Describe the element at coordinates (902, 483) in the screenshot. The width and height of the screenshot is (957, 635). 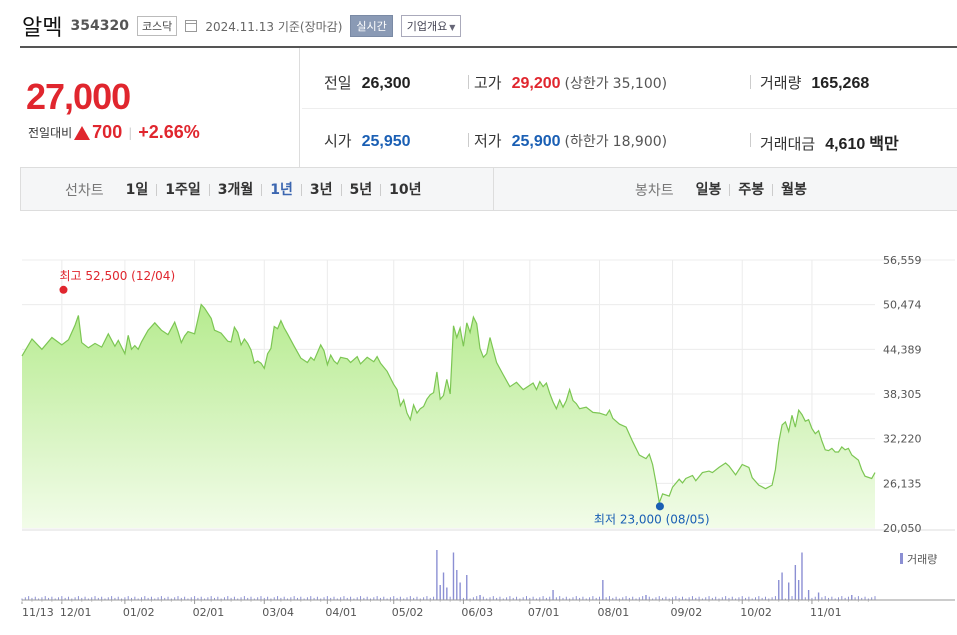
I see `y-tick-label: 26,135` at that location.